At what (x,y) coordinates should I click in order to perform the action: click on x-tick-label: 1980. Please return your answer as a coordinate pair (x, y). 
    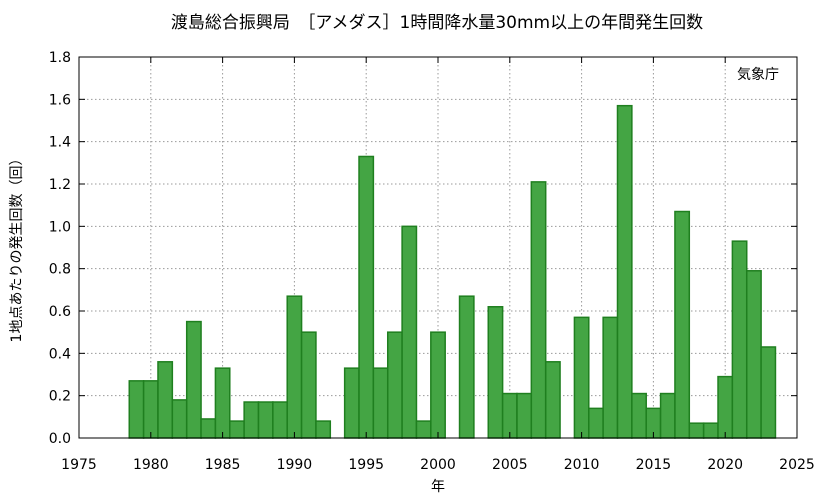
    Looking at the image, I should click on (151, 465).